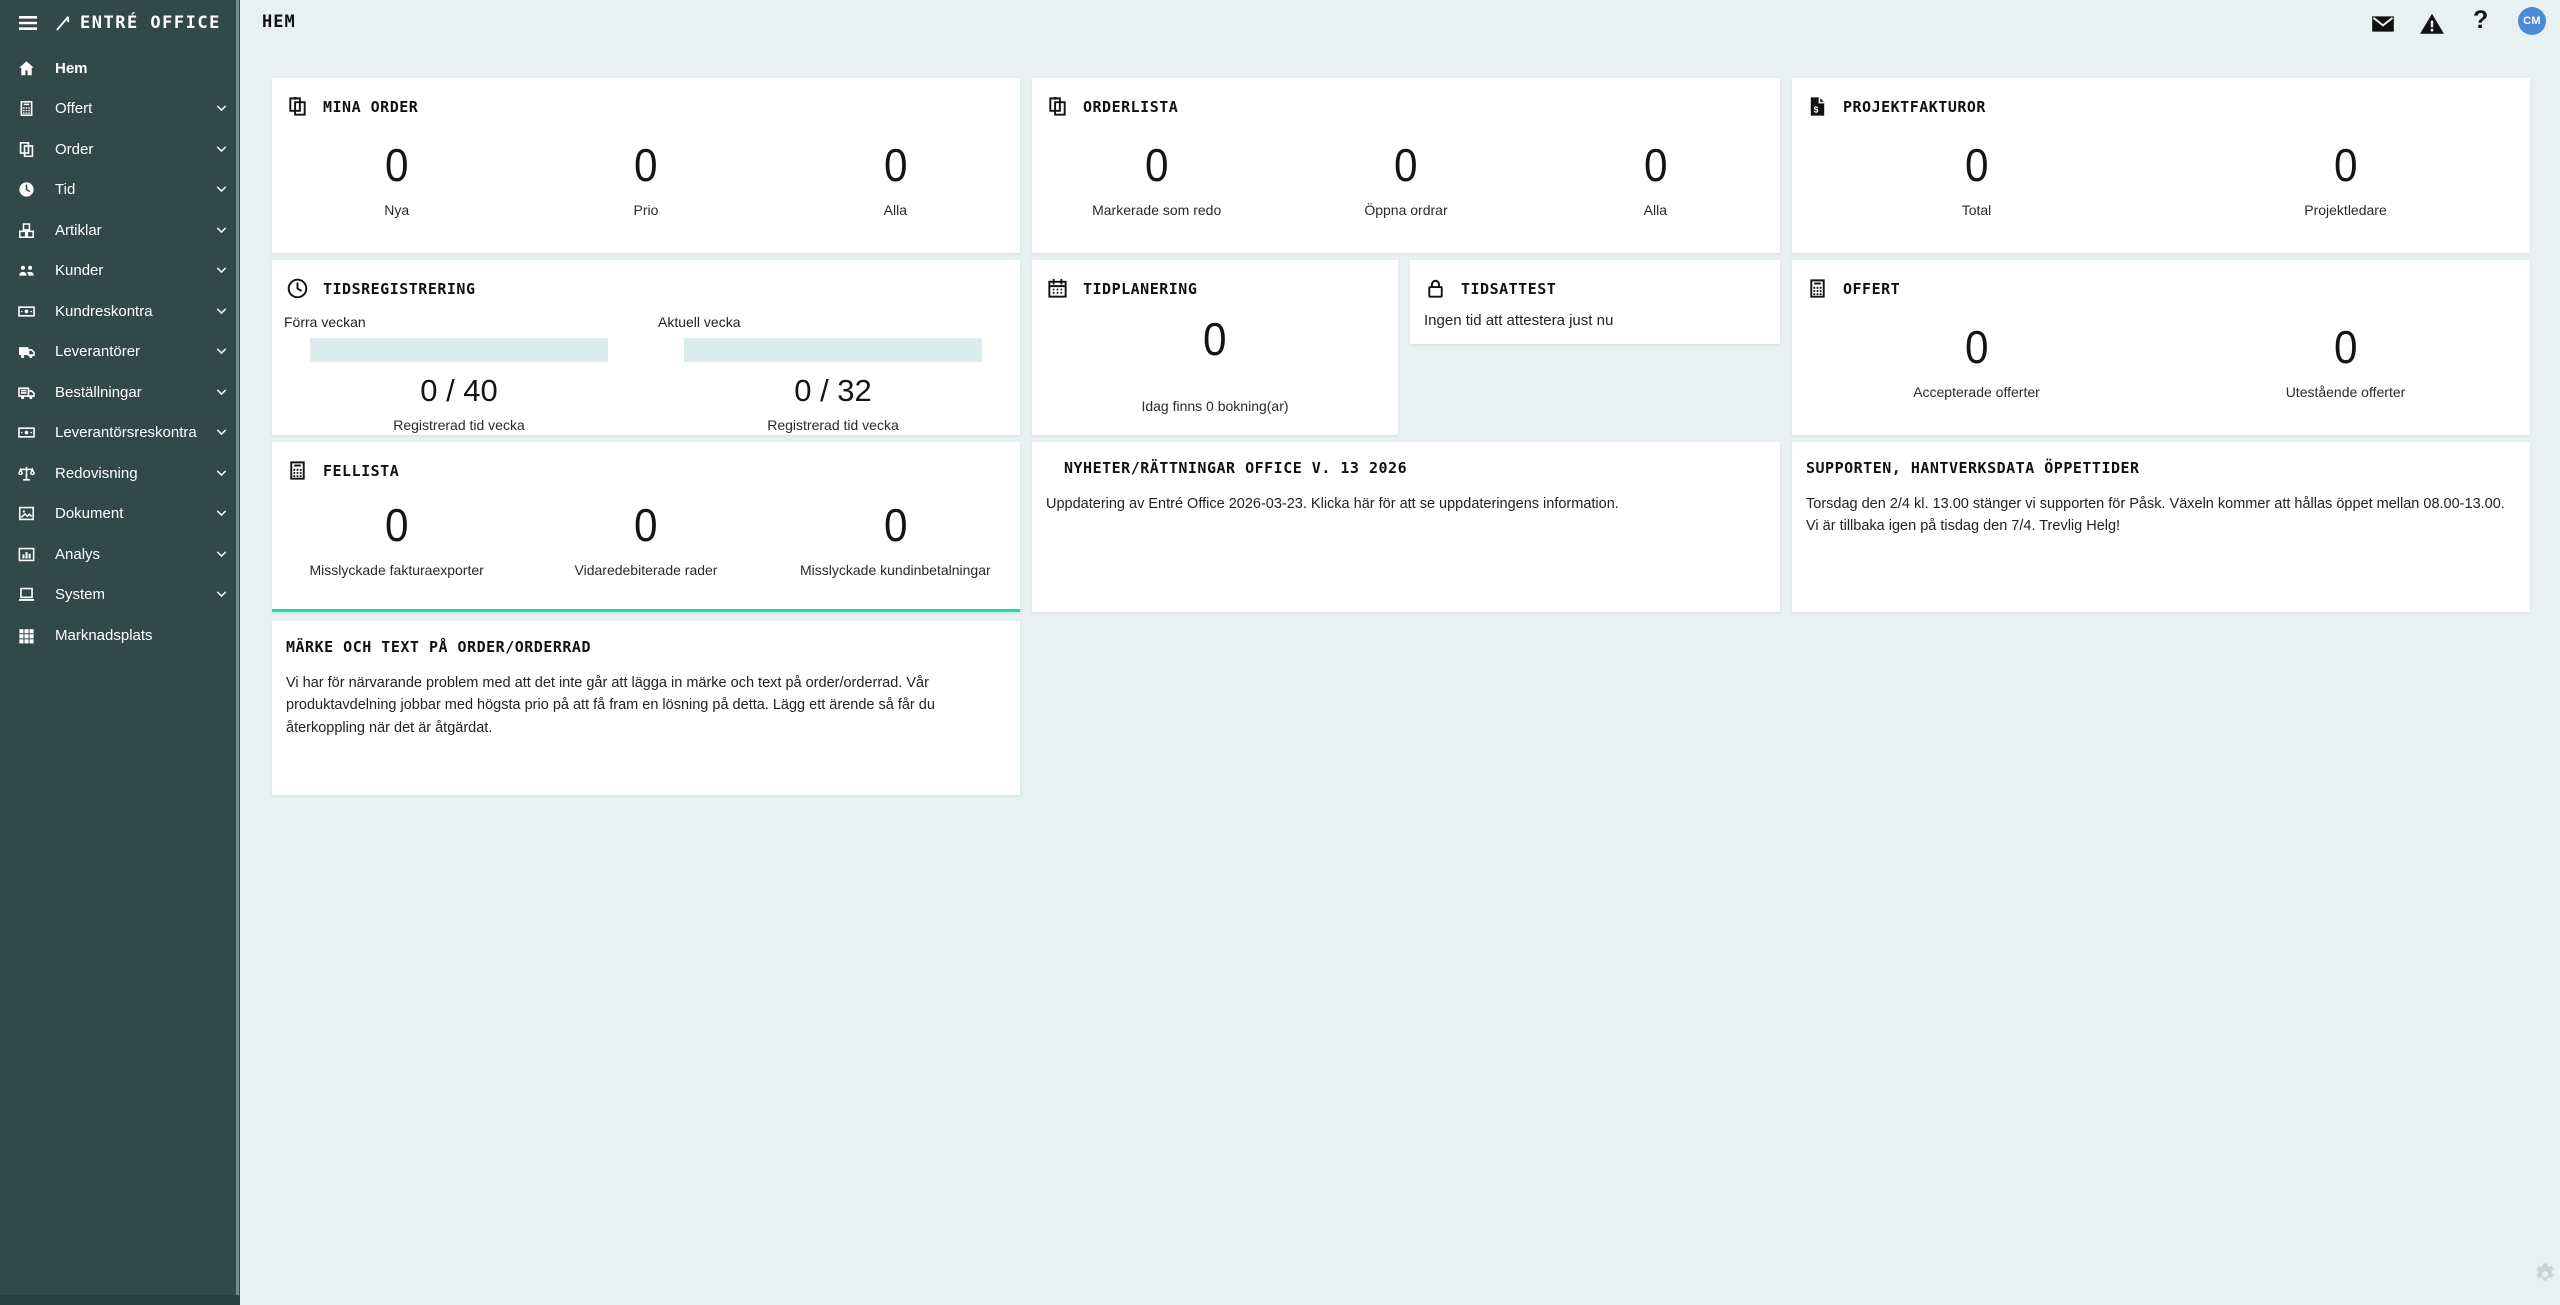 The width and height of the screenshot is (2560, 1305). Describe the element at coordinates (120, 230) in the screenshot. I see `sidebar-item-artiklar: Artiklar` at that location.